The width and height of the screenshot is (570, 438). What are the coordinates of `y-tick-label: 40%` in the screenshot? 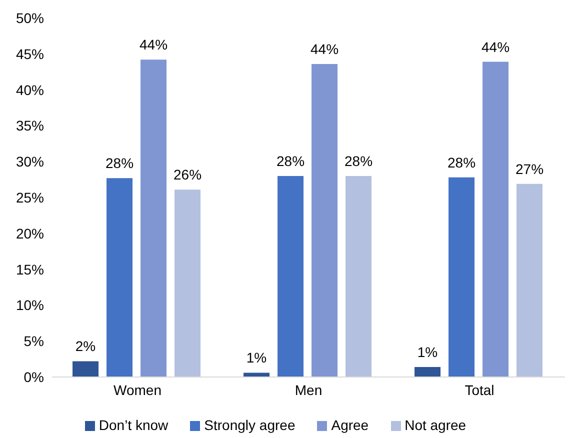 It's located at (30, 90).